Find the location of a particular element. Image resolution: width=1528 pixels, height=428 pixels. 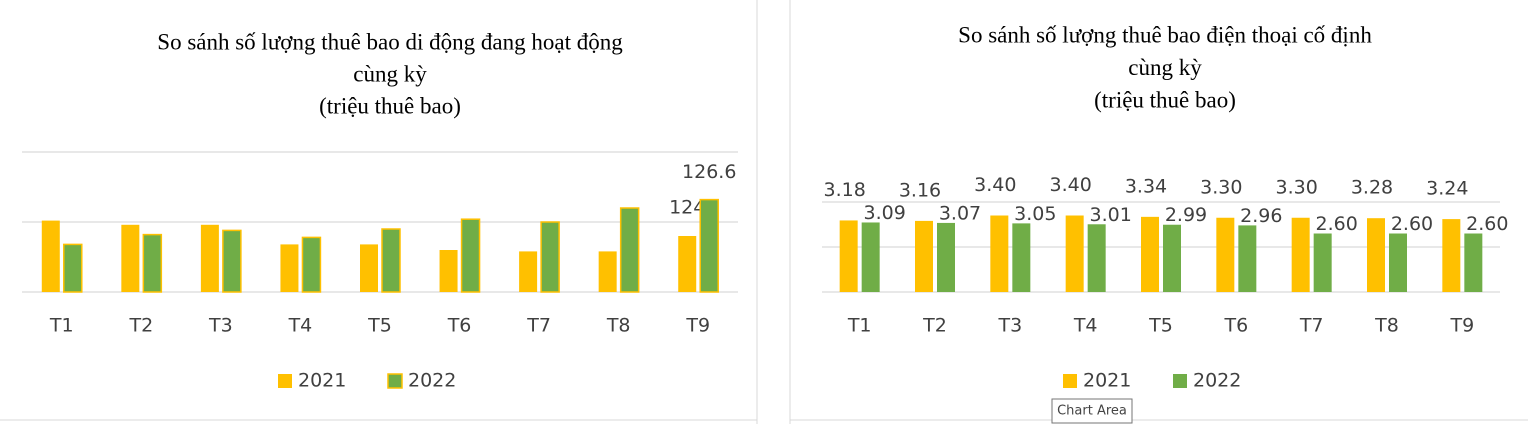

data-label: 3.24 is located at coordinates (1447, 189).